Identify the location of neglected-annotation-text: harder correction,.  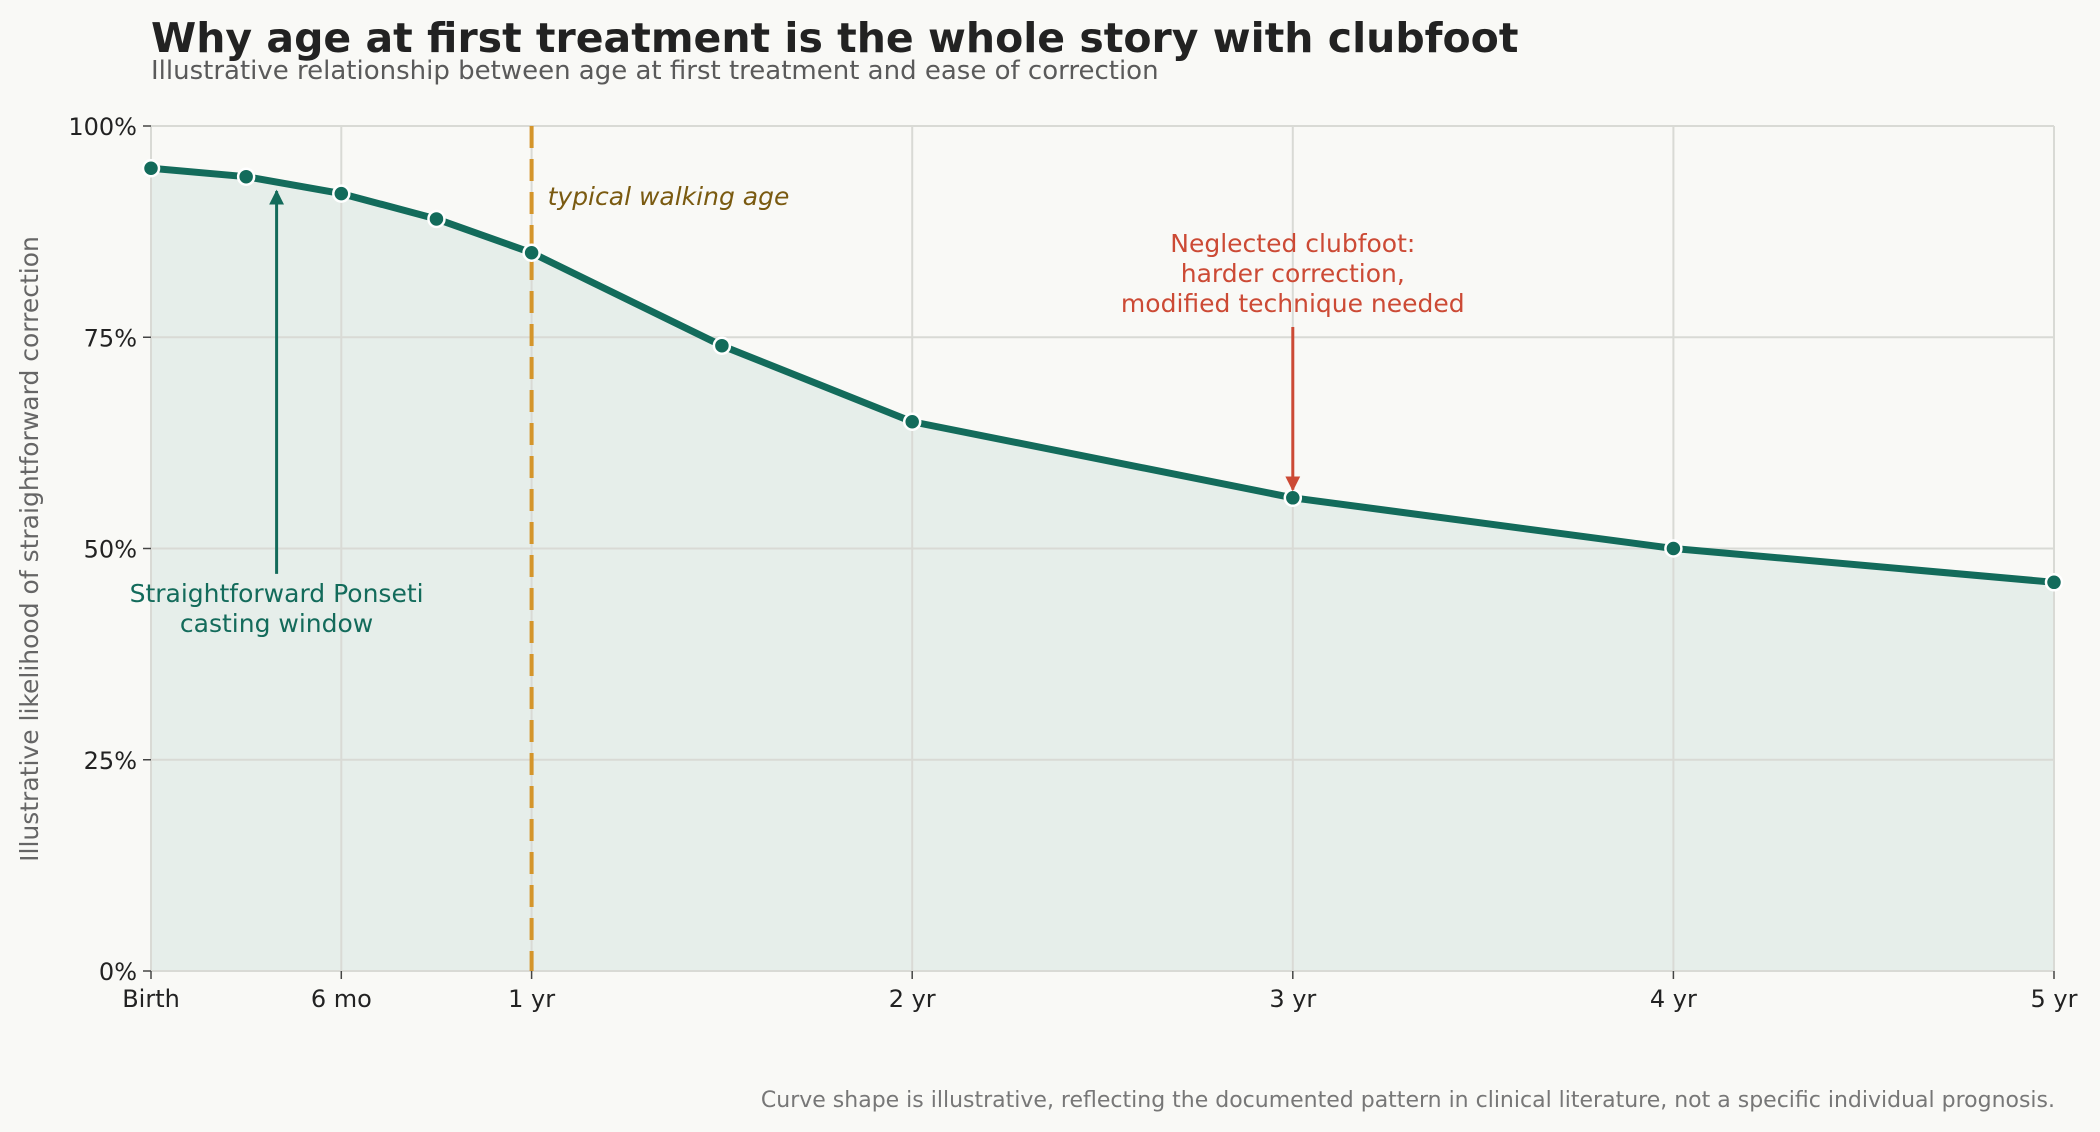
(1293, 273).